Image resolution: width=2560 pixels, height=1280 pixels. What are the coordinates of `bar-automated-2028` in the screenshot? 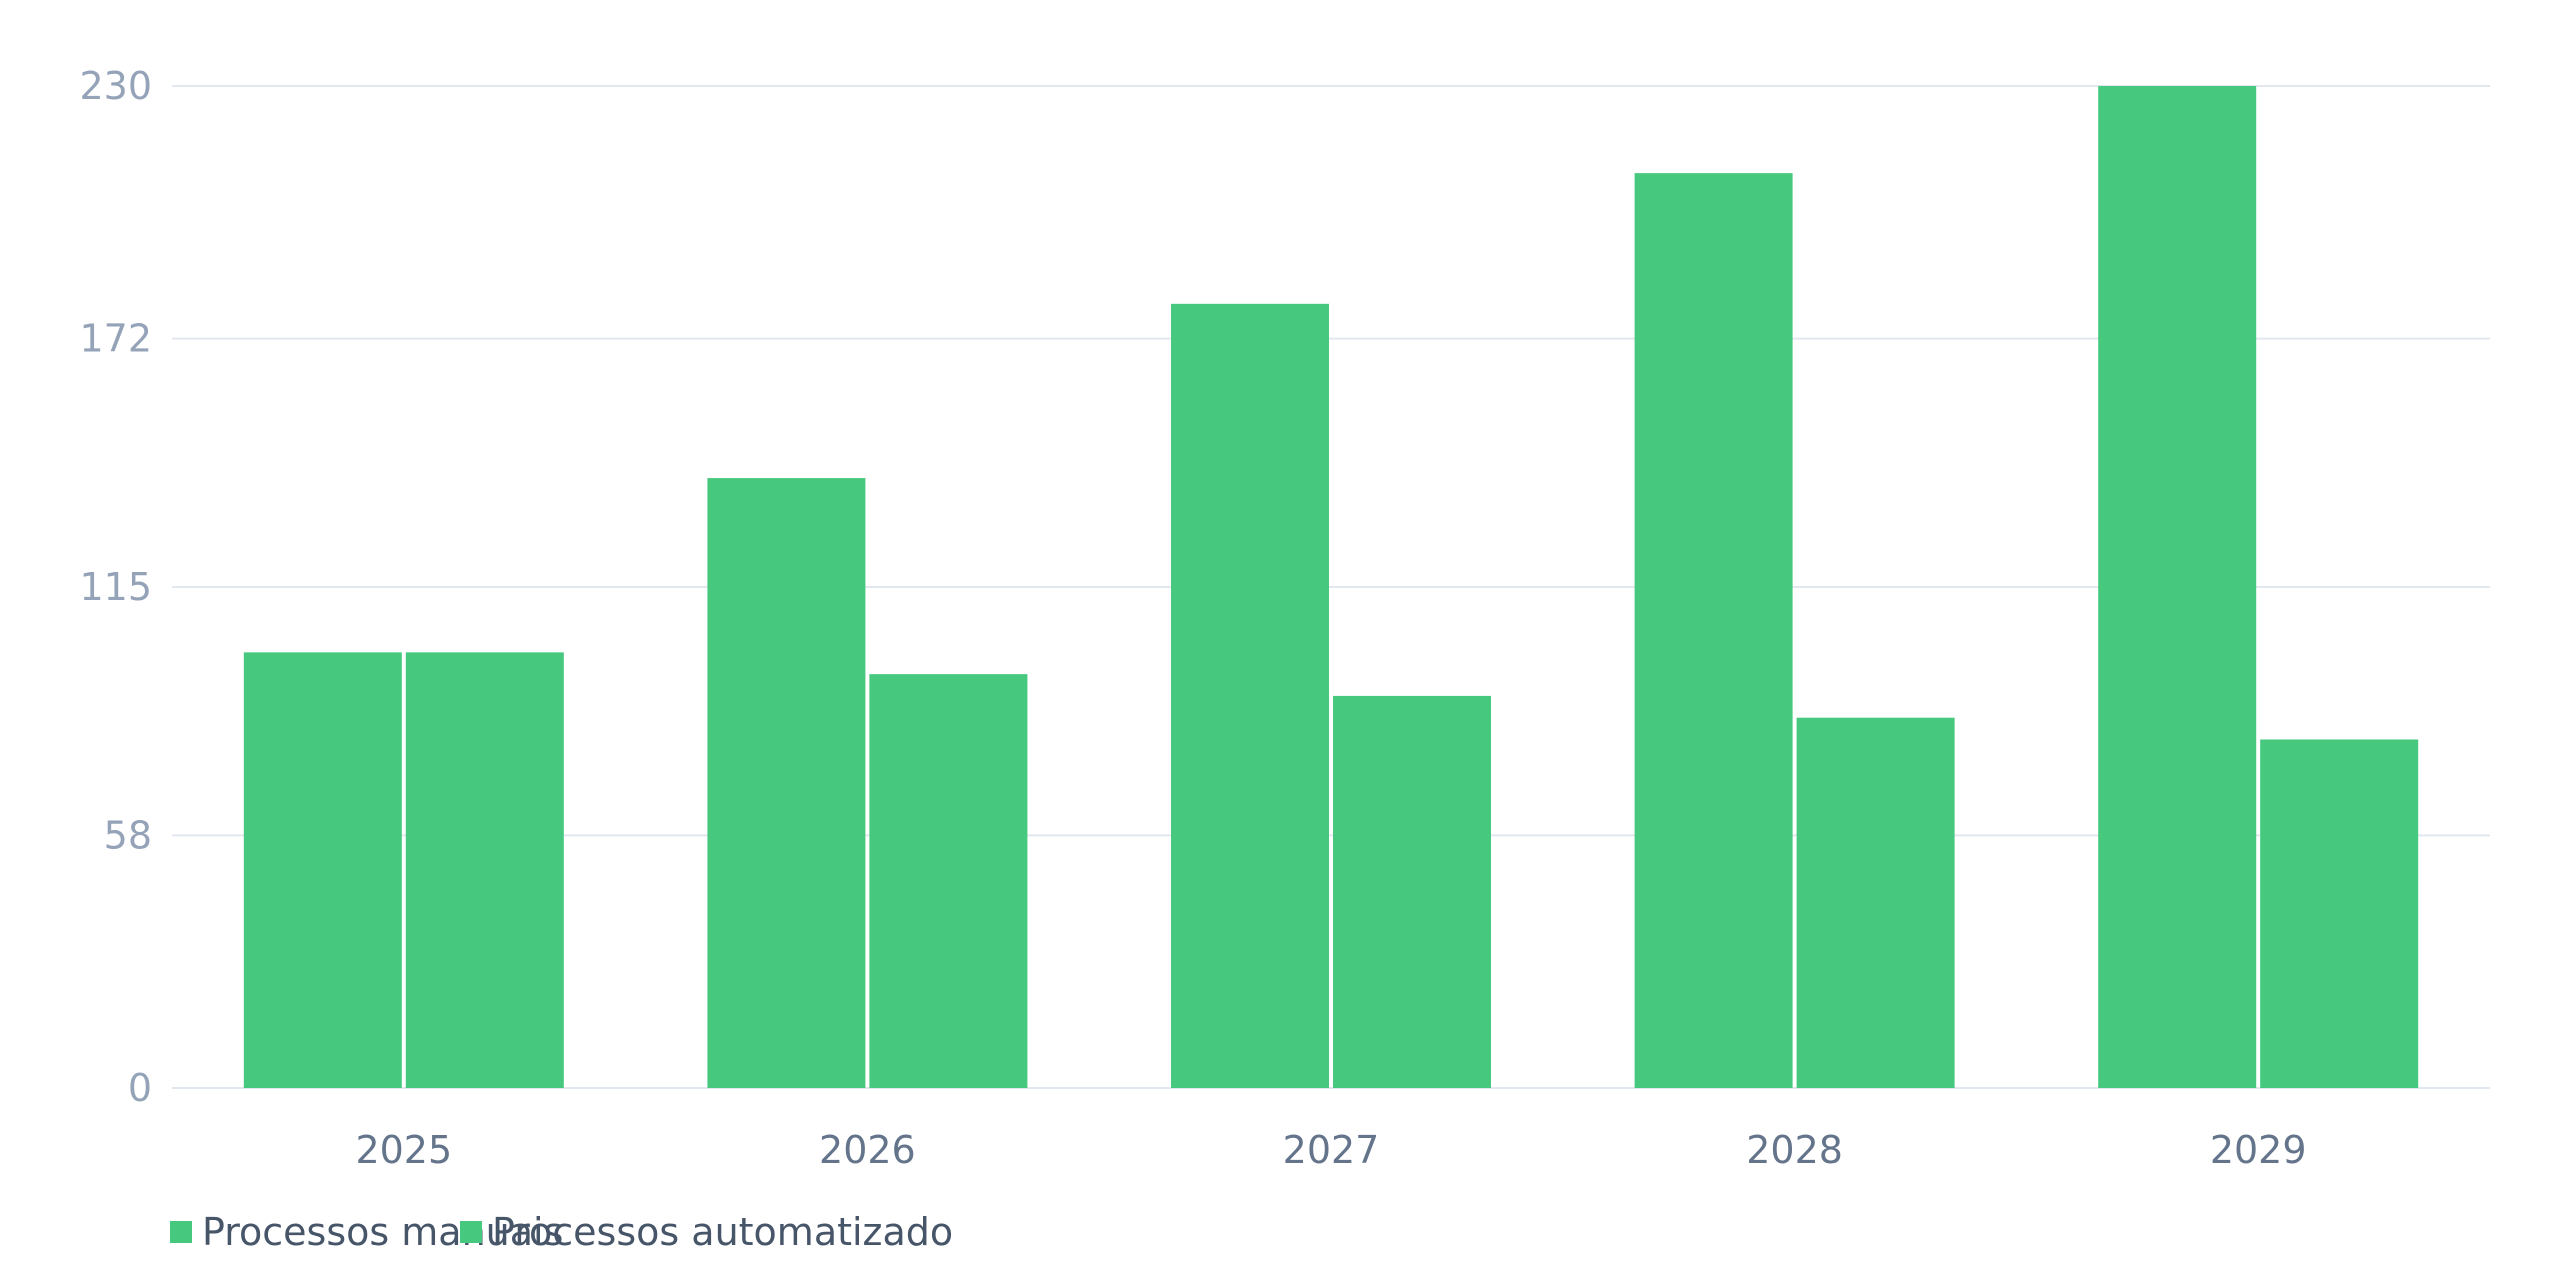 It's located at (1875, 902).